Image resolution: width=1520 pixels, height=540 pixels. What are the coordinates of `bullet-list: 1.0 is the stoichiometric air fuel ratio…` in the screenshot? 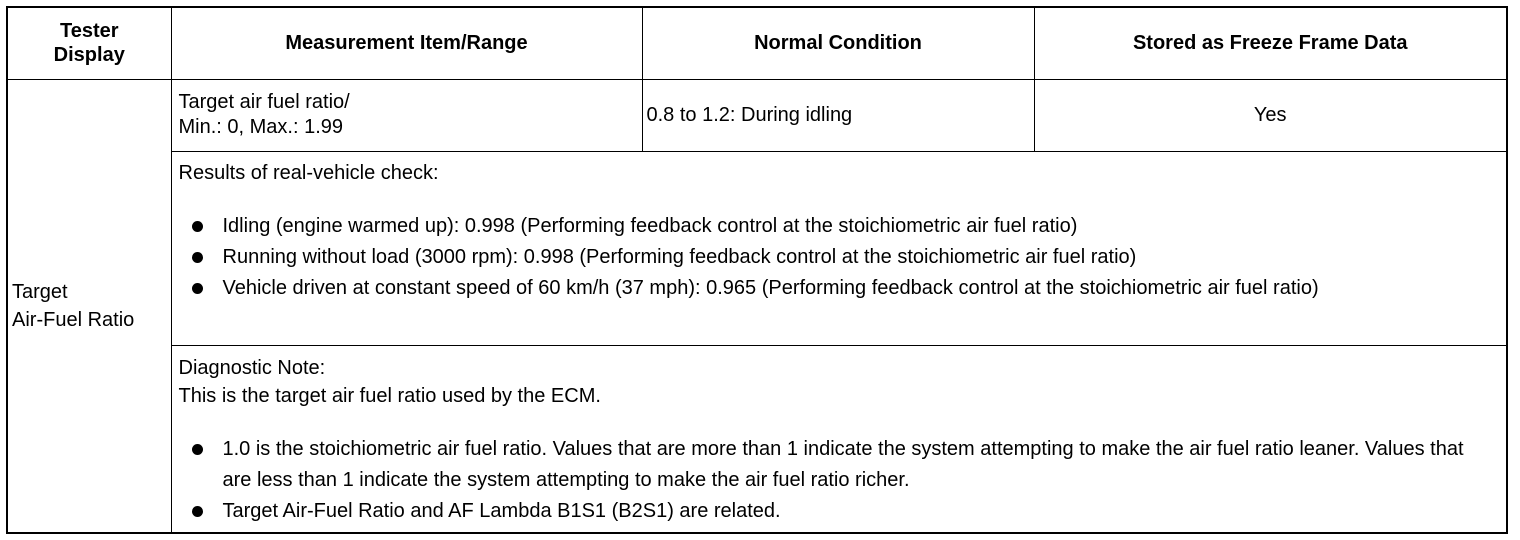 It's located at (833, 480).